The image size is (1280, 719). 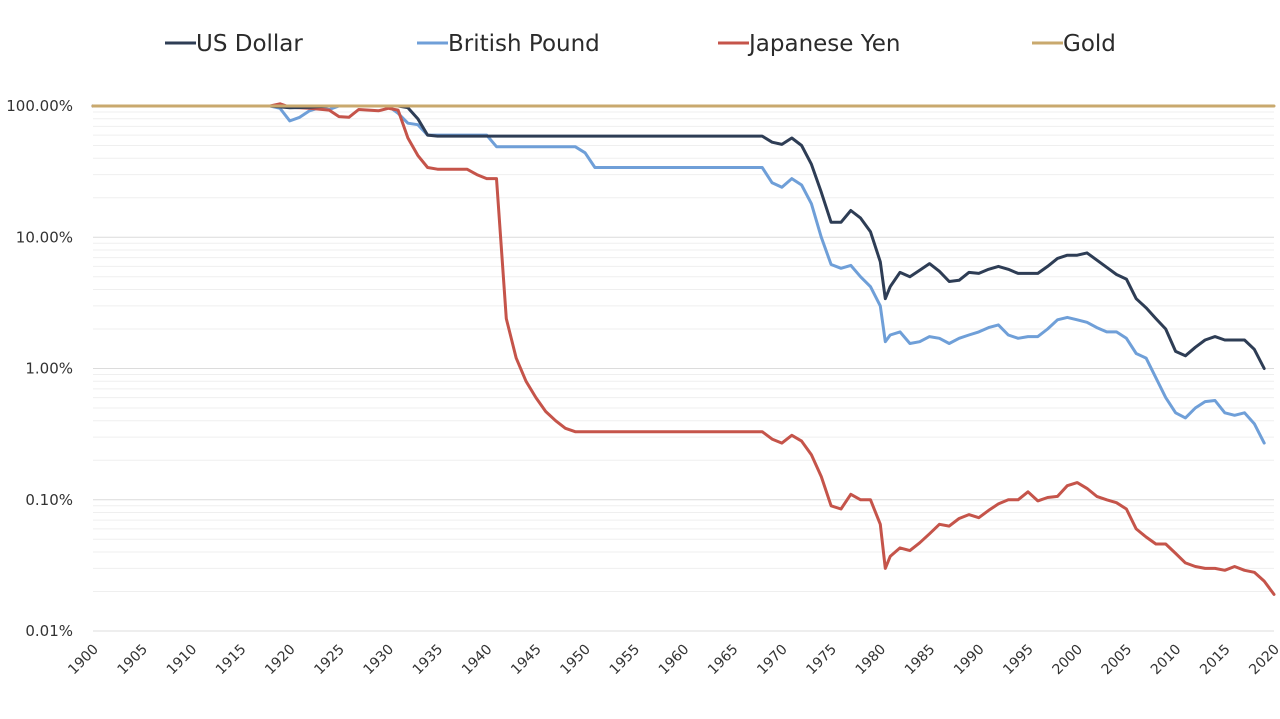 I want to click on legend-label-gold: Gold, so click(x=1089, y=44).